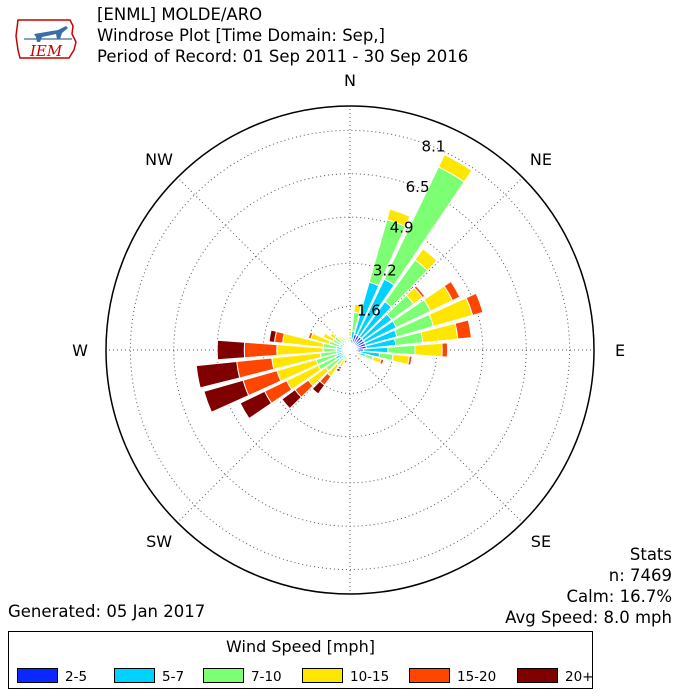 This screenshot has width=700, height=700. Describe the element at coordinates (579, 677) in the screenshot. I see `legend-label: 20+` at that location.